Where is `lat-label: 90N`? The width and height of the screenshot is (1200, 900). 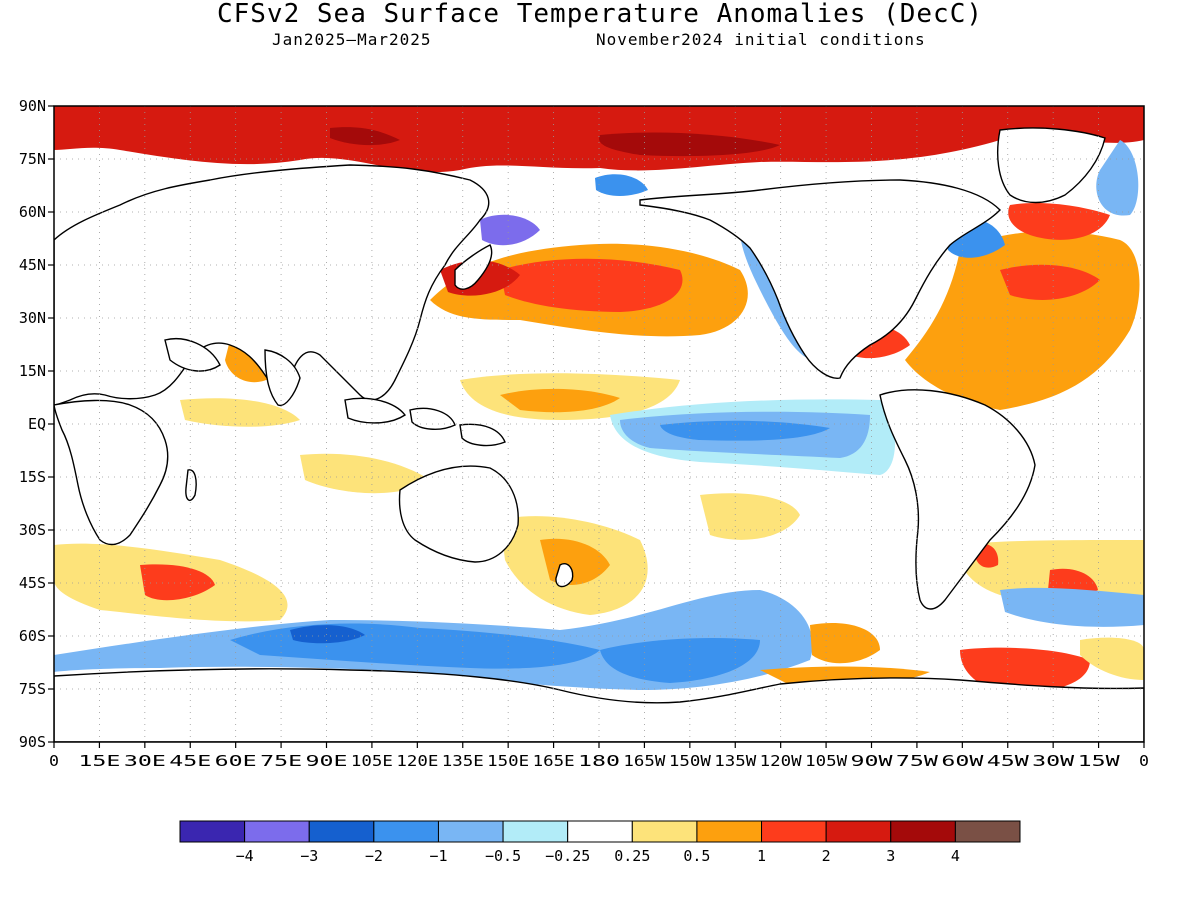 lat-label: 90N is located at coordinates (32, 106).